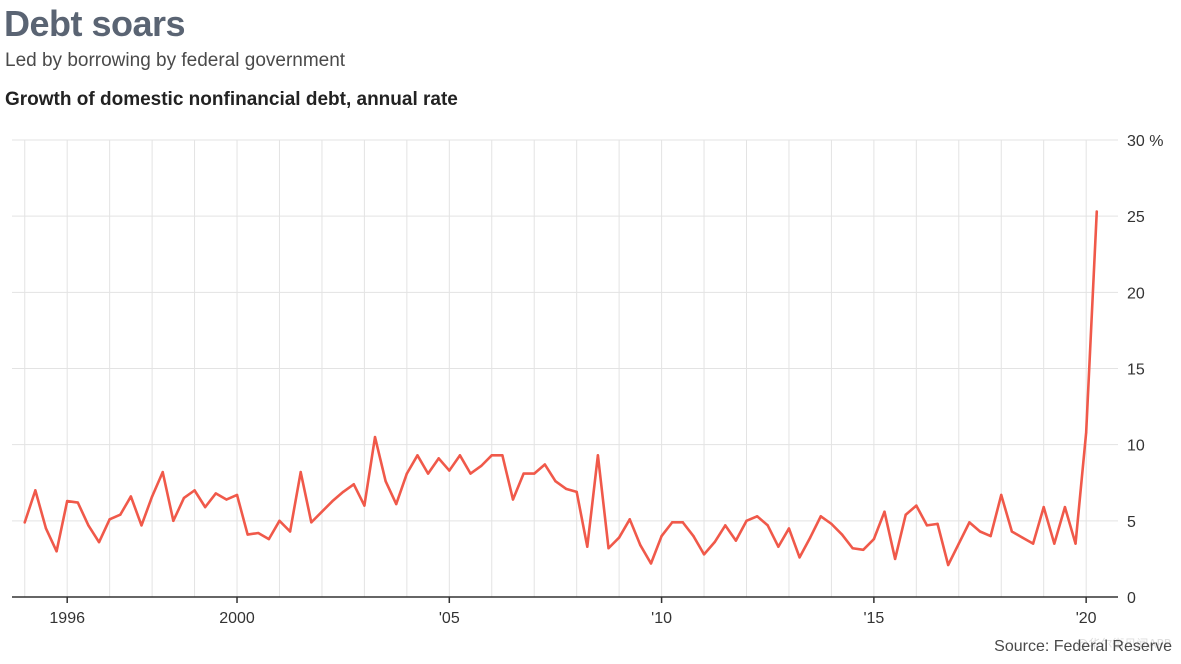 This screenshot has width=1181, height=664. What do you see at coordinates (565, 599) in the screenshot?
I see `axes` at bounding box center [565, 599].